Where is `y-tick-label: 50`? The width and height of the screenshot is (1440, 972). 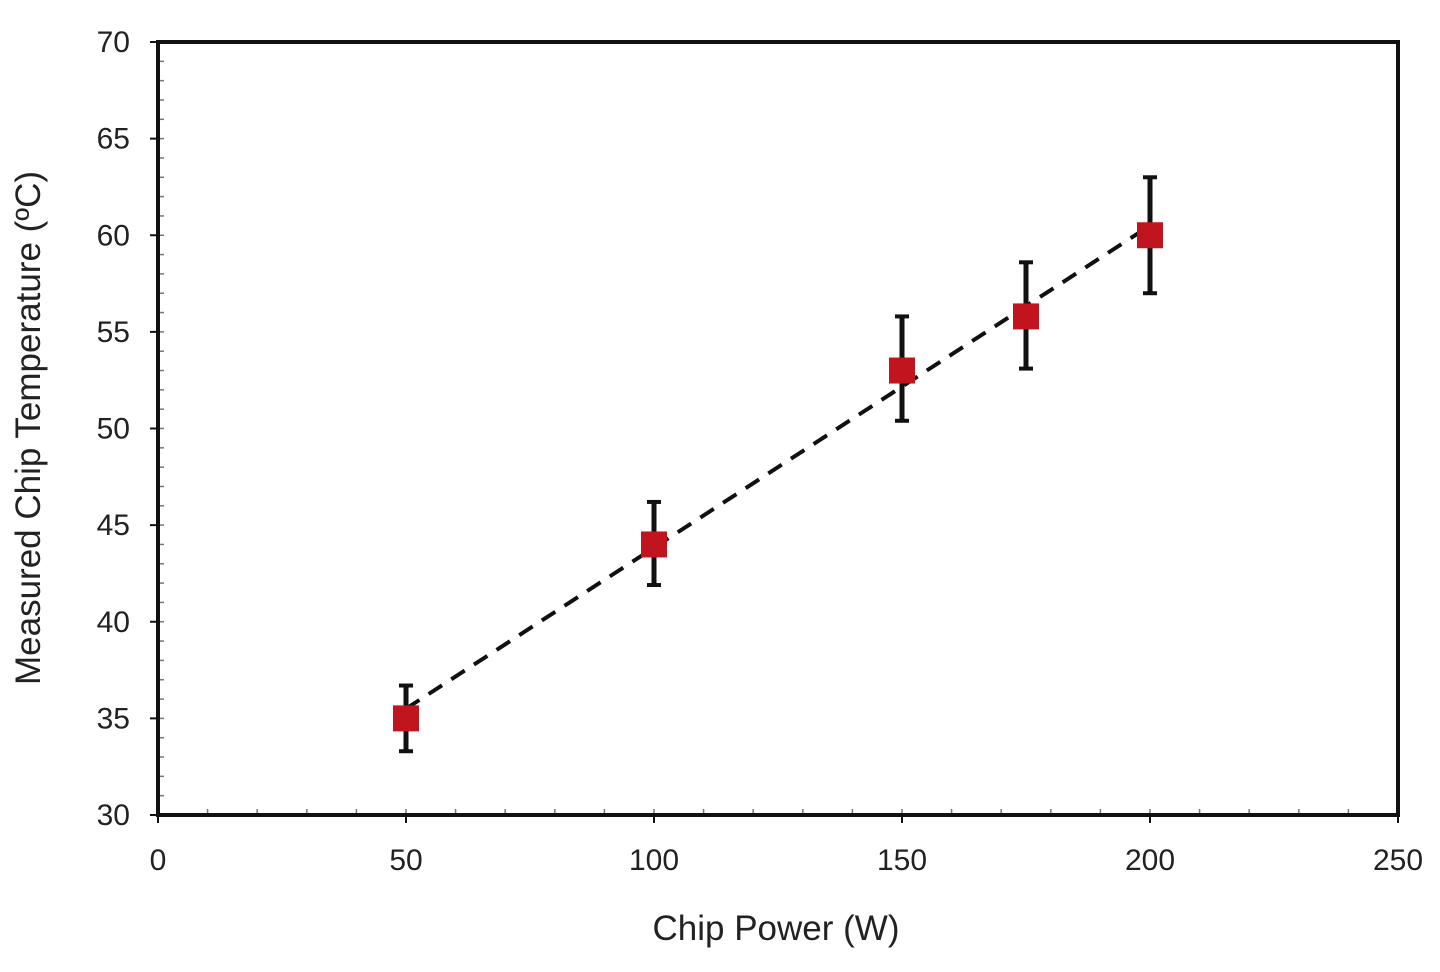
y-tick-label: 50 is located at coordinates (113, 429).